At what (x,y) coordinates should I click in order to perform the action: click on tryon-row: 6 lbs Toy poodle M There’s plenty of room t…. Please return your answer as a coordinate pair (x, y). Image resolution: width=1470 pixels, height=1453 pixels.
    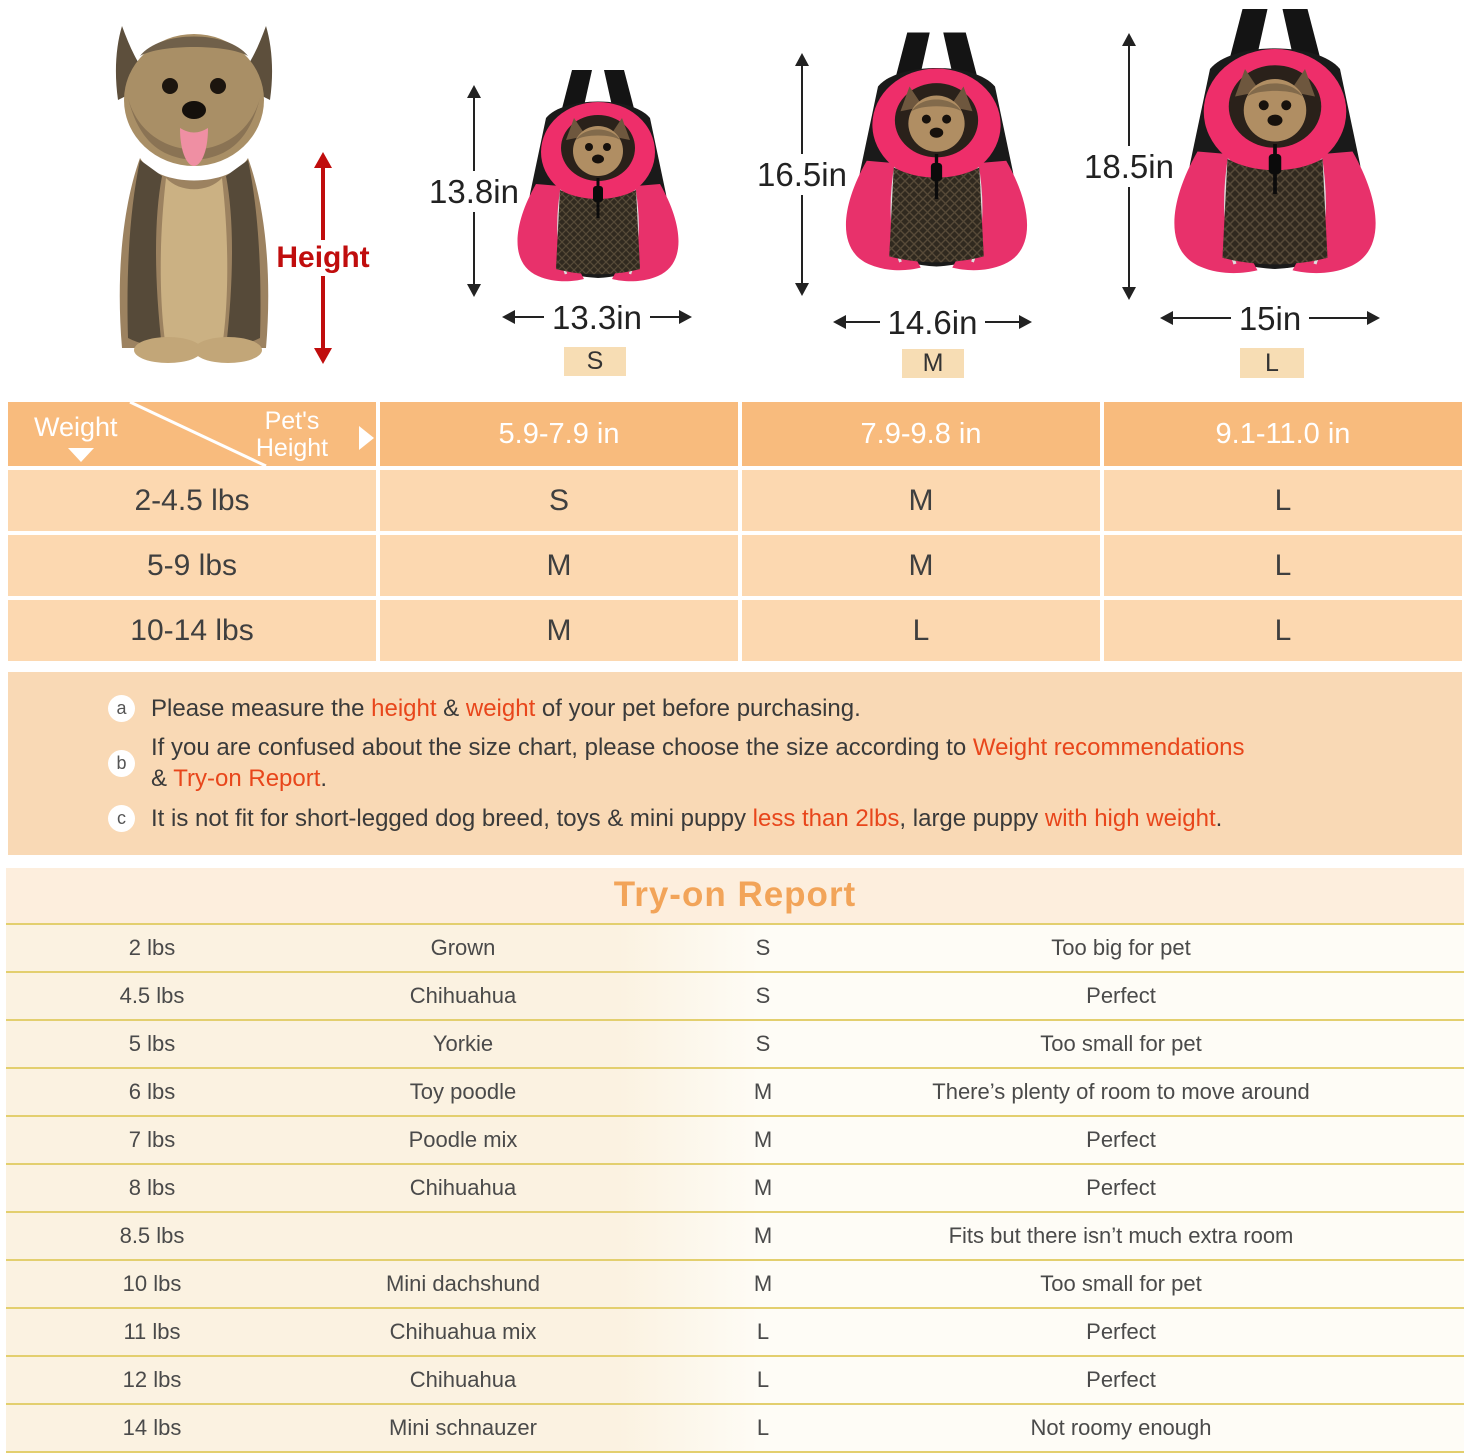
    Looking at the image, I should click on (735, 1092).